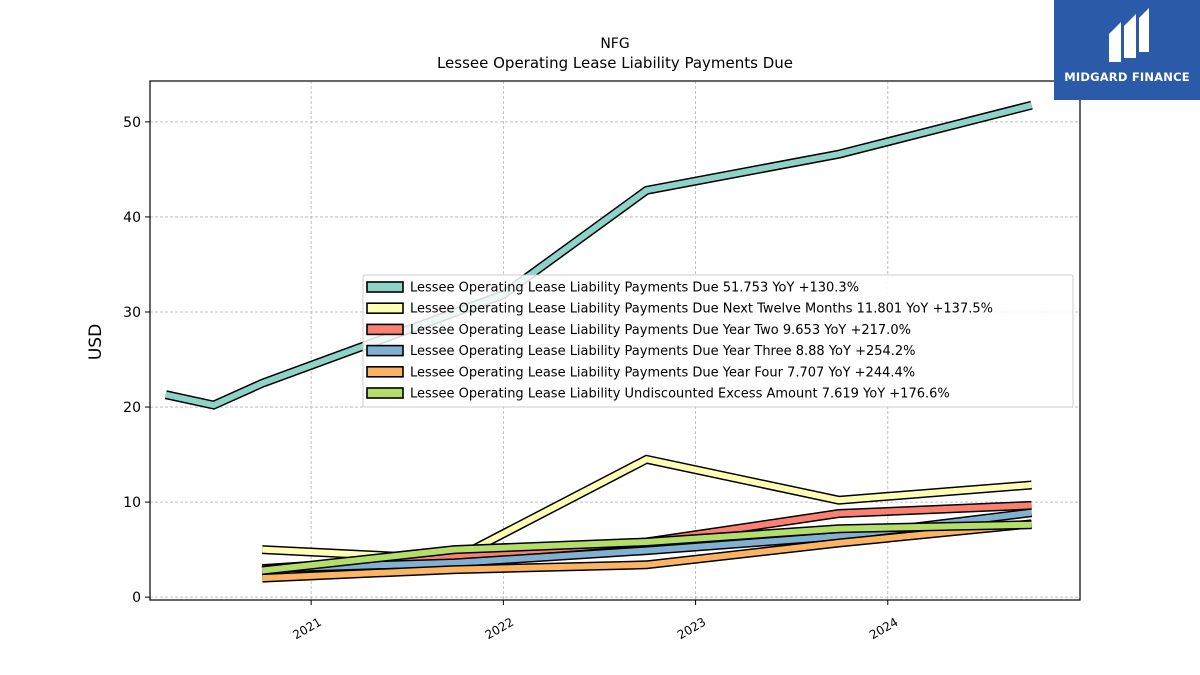  I want to click on x-tick-label: 2024, so click(883, 628).